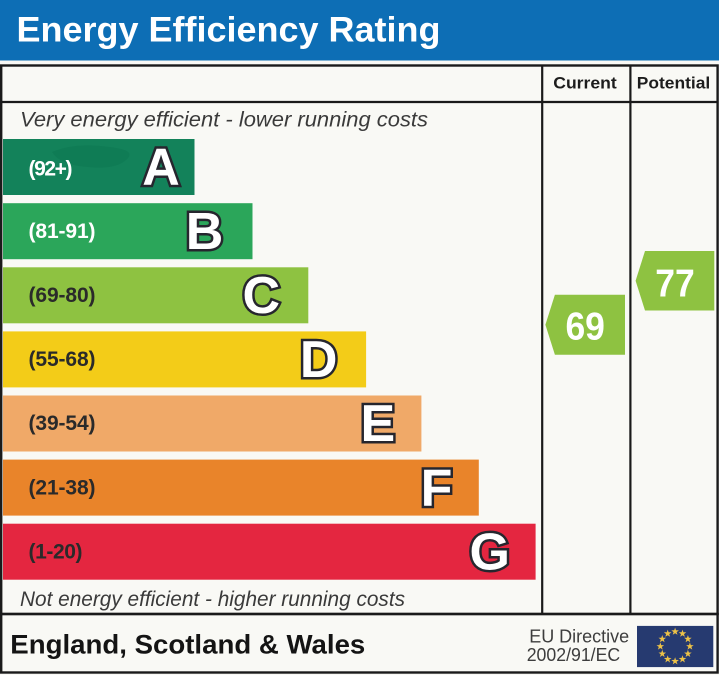 The width and height of the screenshot is (719, 675). What do you see at coordinates (51, 169) in the screenshot?
I see `svg-text: (92+)` at bounding box center [51, 169].